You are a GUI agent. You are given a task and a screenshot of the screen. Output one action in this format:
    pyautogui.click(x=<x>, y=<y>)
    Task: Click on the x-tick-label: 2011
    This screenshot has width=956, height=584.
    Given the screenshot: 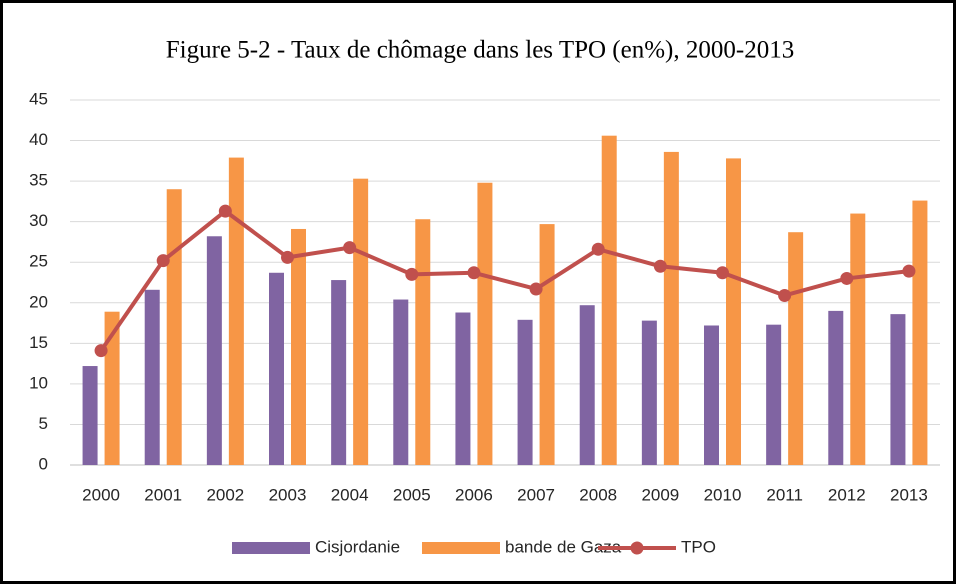 What is the action you would take?
    pyautogui.click(x=784, y=494)
    